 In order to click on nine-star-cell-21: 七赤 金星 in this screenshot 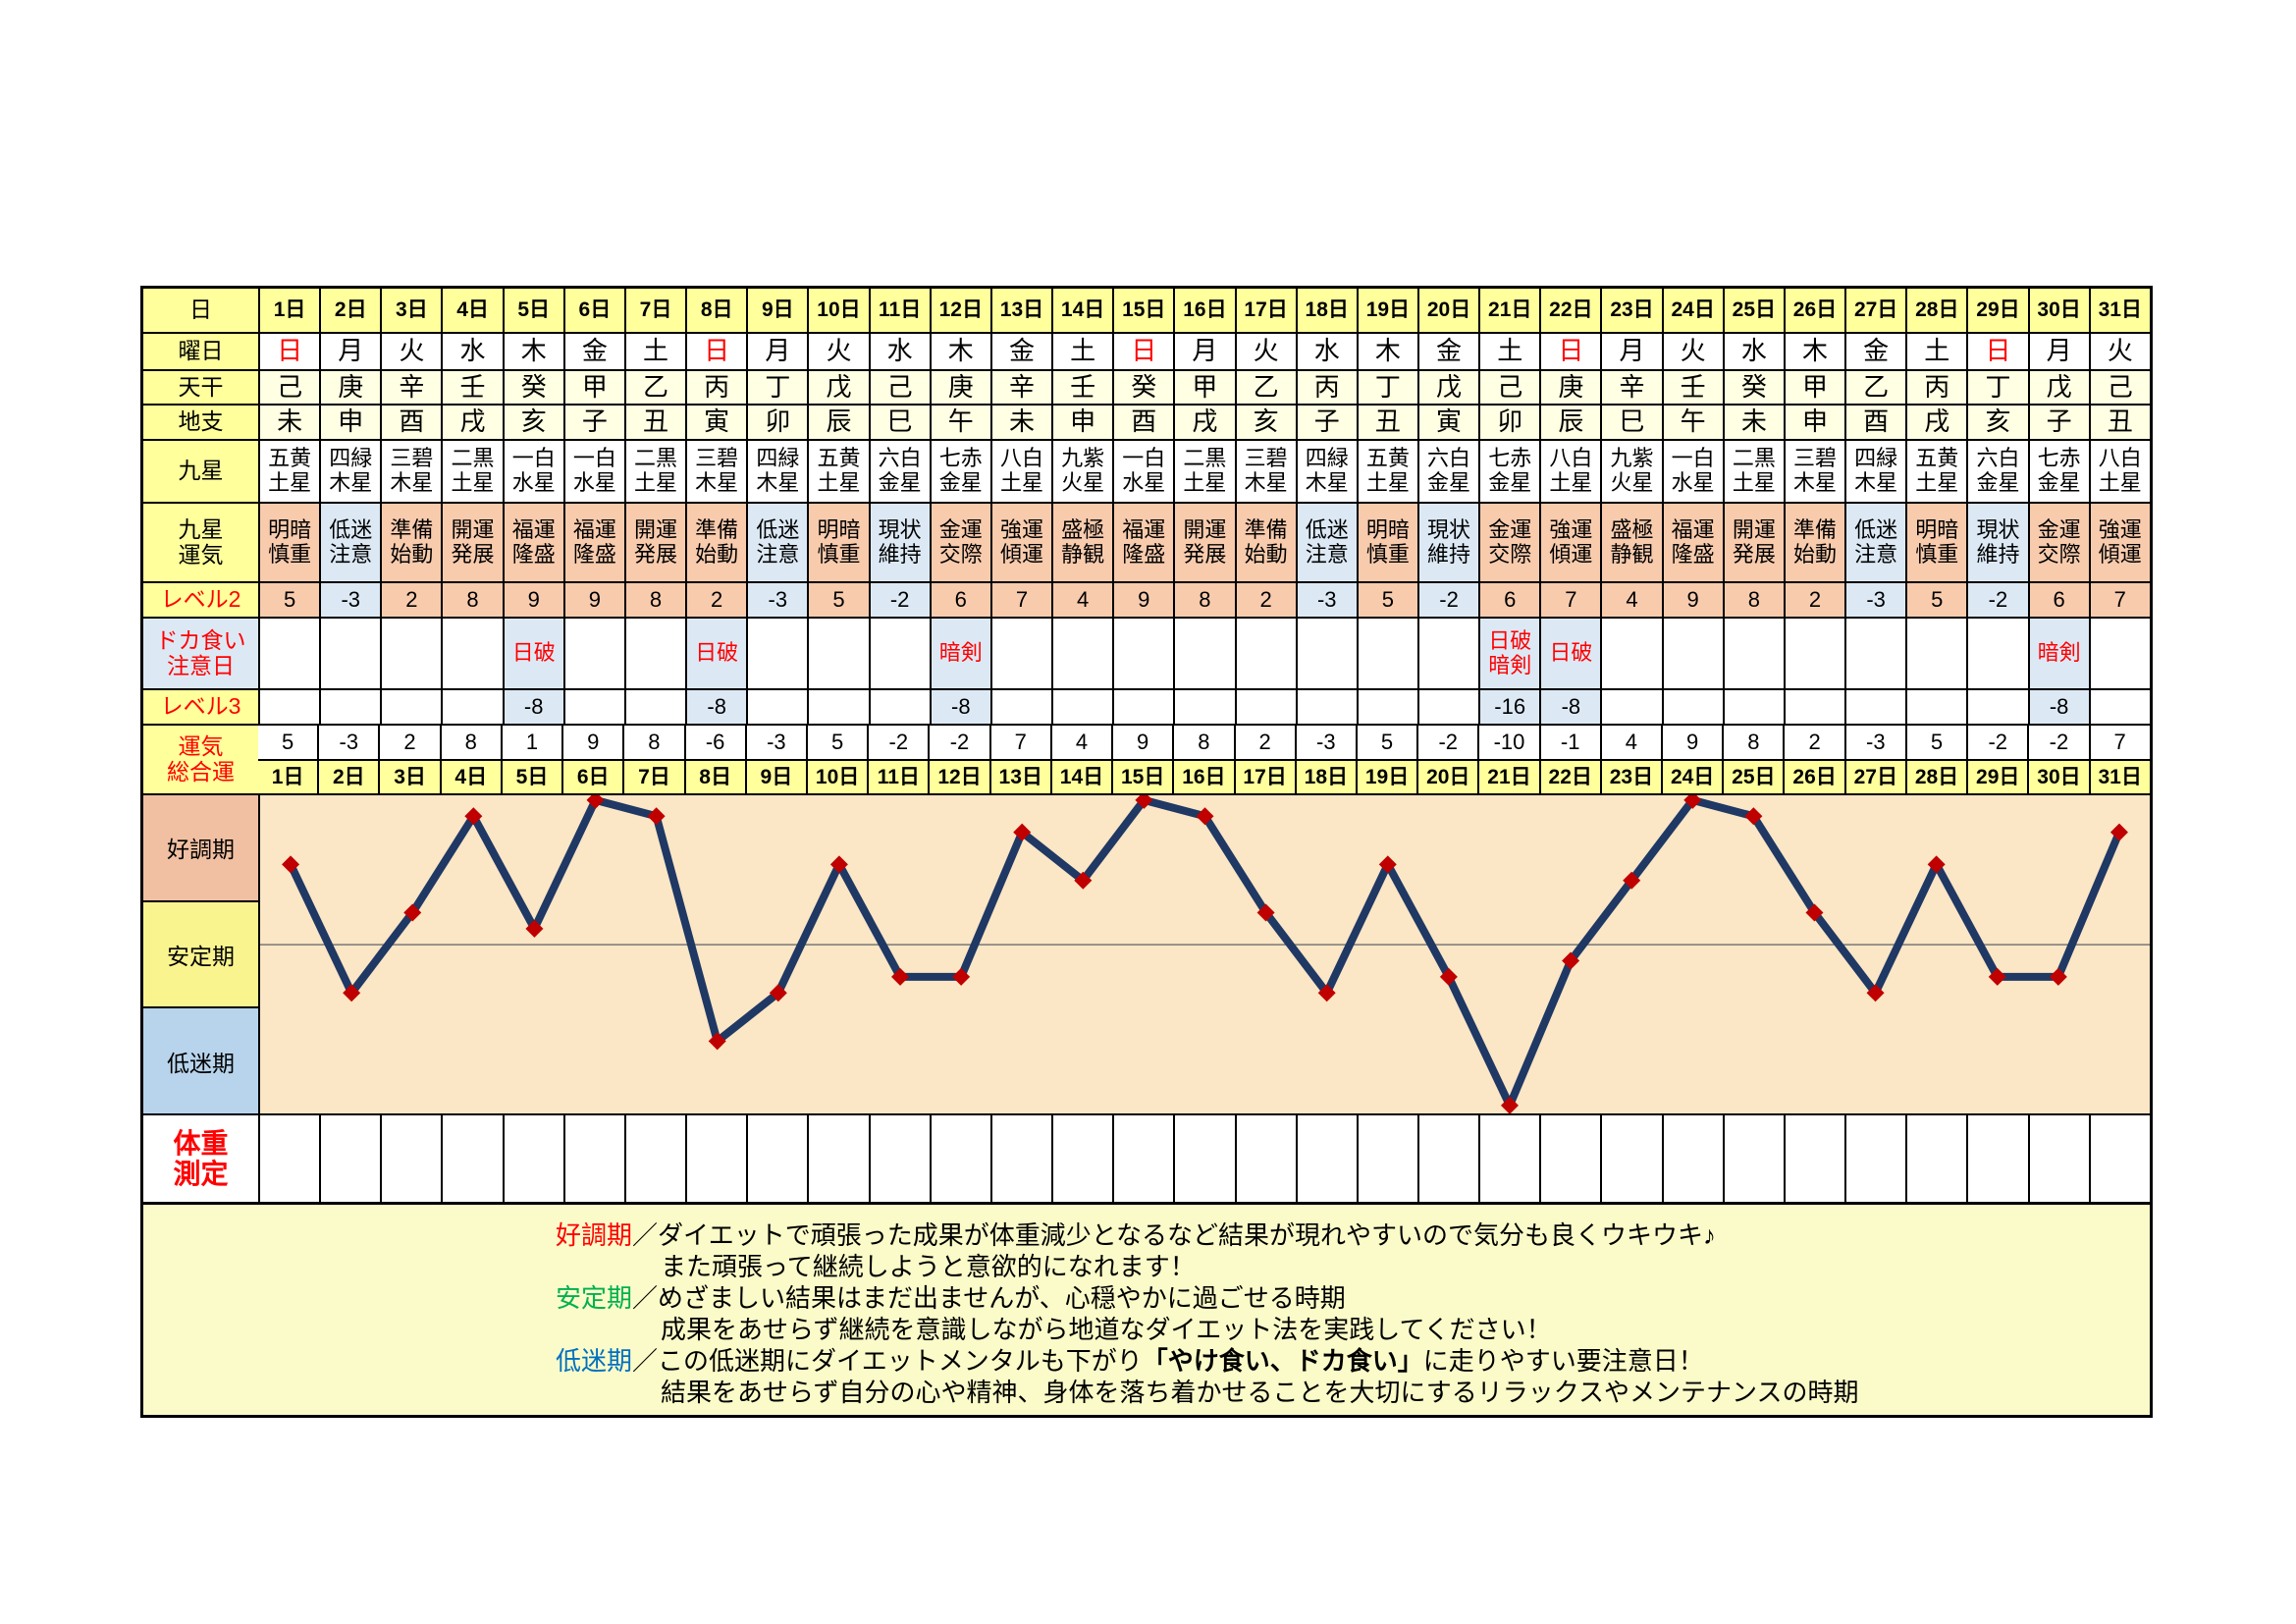, I will do `click(1509, 471)`.